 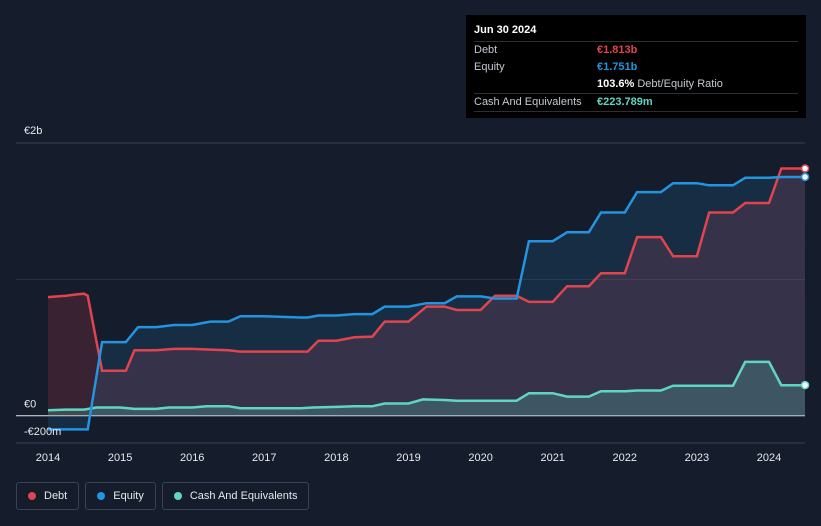 I want to click on tooltip-cash-label: Cash And Equivalents, so click(x=528, y=102).